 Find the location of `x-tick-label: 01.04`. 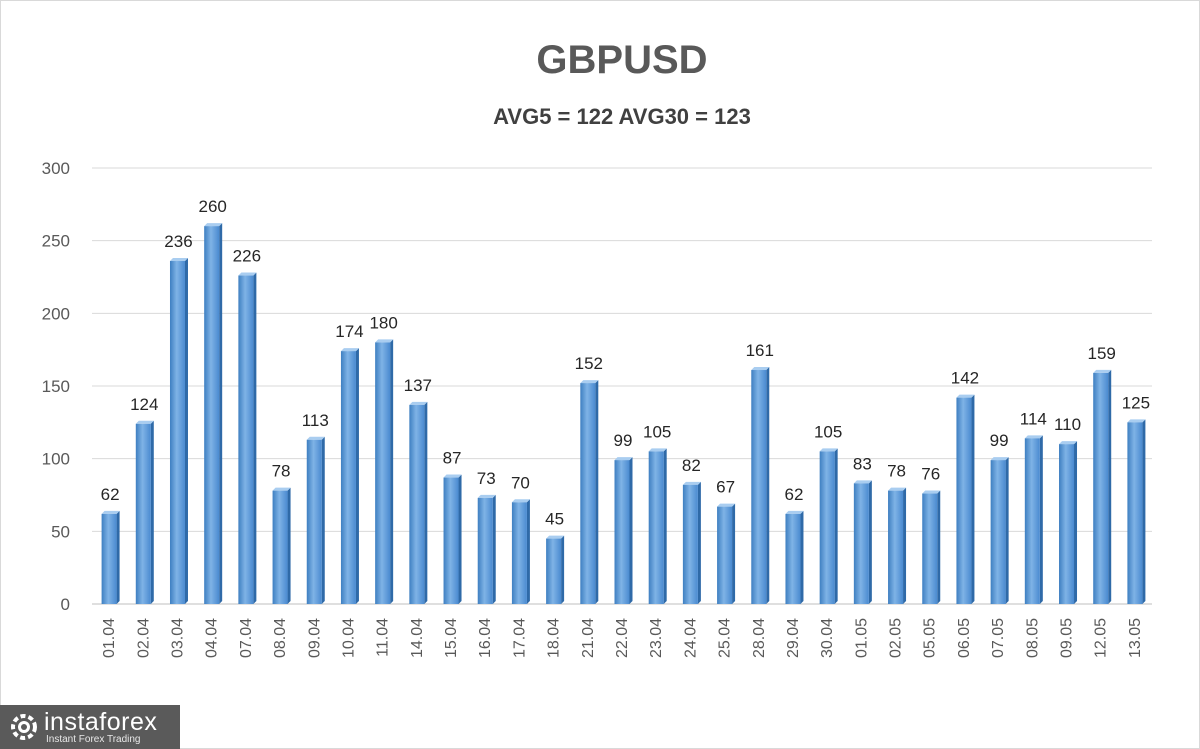

x-tick-label: 01.04 is located at coordinates (109, 638).